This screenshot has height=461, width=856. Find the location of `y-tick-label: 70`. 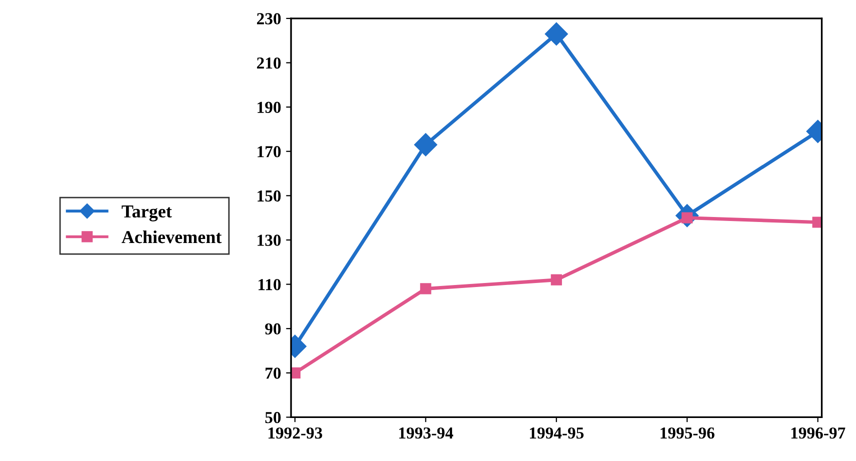

y-tick-label: 70 is located at coordinates (273, 373).